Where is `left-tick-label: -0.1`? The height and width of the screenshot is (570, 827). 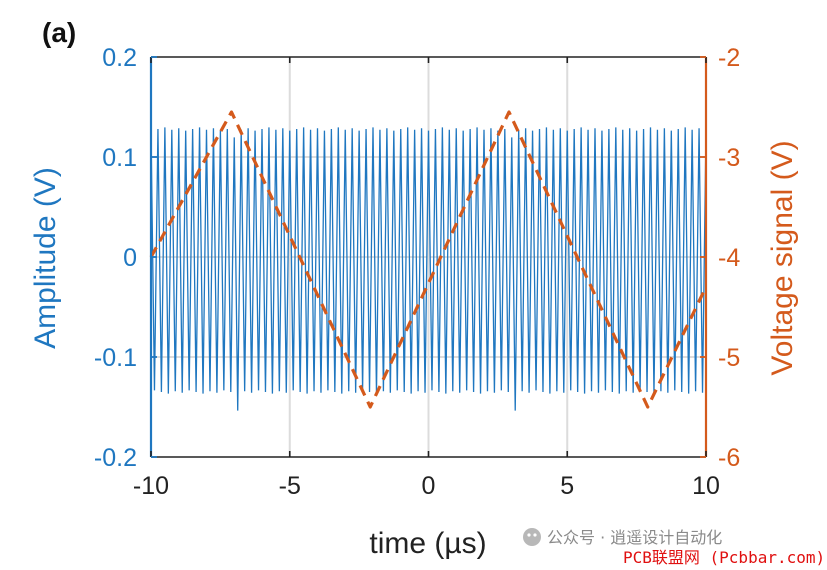
left-tick-label: -0.1 is located at coordinates (115, 358).